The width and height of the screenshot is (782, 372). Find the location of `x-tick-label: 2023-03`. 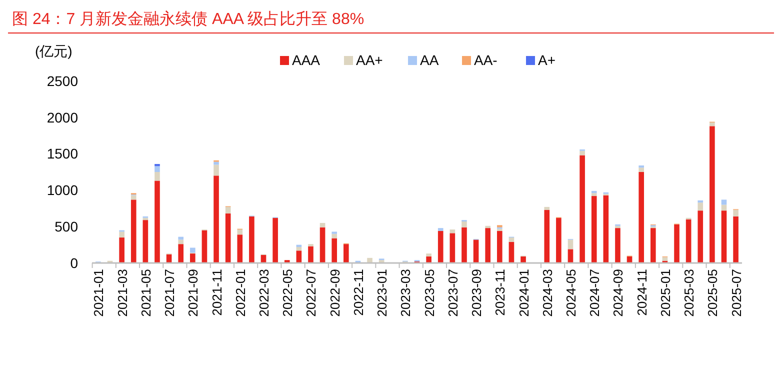

x-tick-label: 2023-03 is located at coordinates (406, 293).